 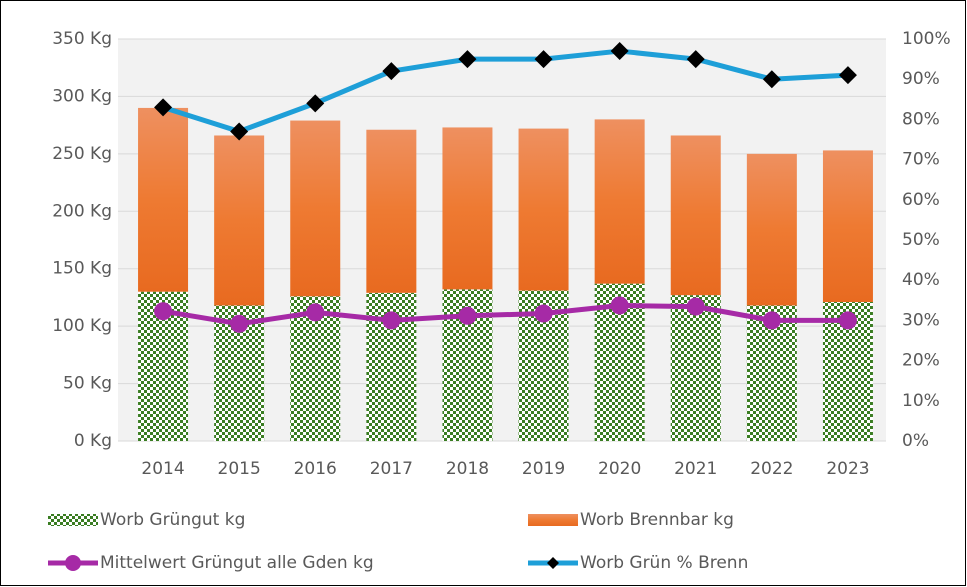 I want to click on y2-tick-label: 20%, so click(x=921, y=361).